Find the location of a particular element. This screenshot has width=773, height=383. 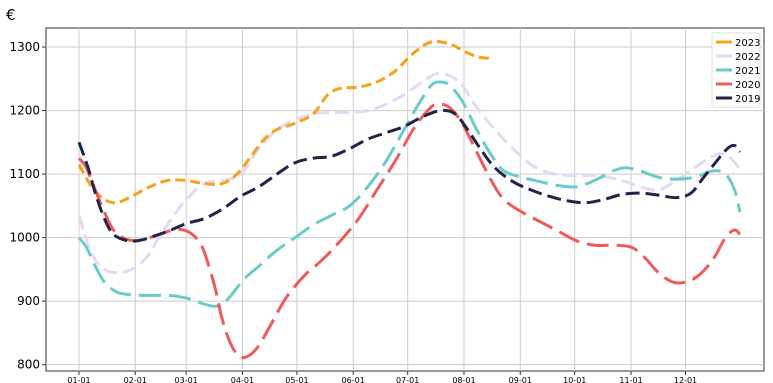

x-tick-label: 08-01 is located at coordinates (463, 379).